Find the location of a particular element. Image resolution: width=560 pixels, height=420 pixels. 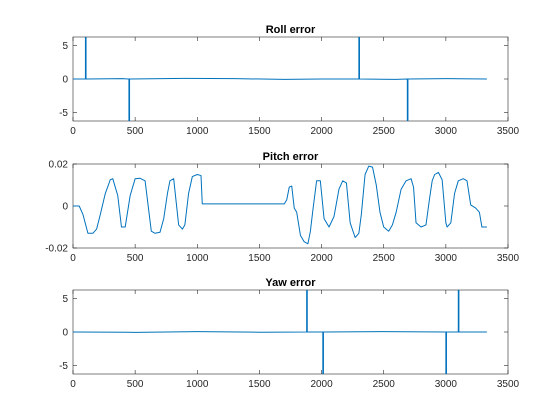

chart-title: Roll error is located at coordinates (291, 30).